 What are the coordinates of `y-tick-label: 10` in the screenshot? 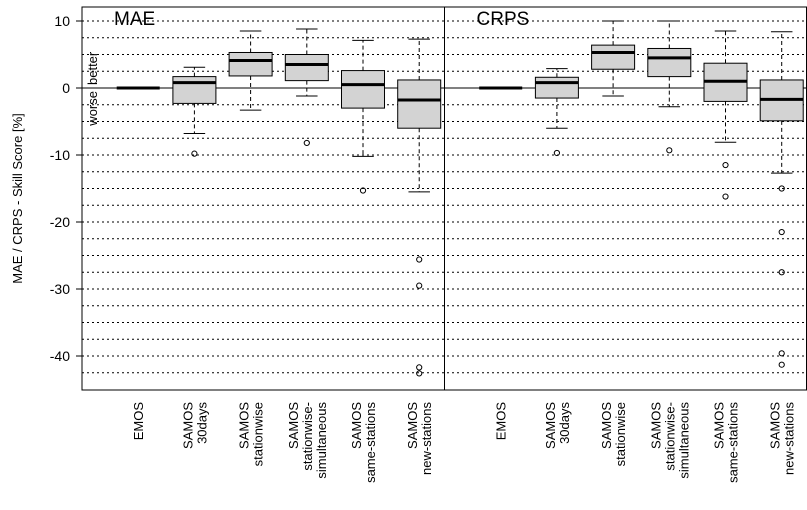 It's located at (62, 21).